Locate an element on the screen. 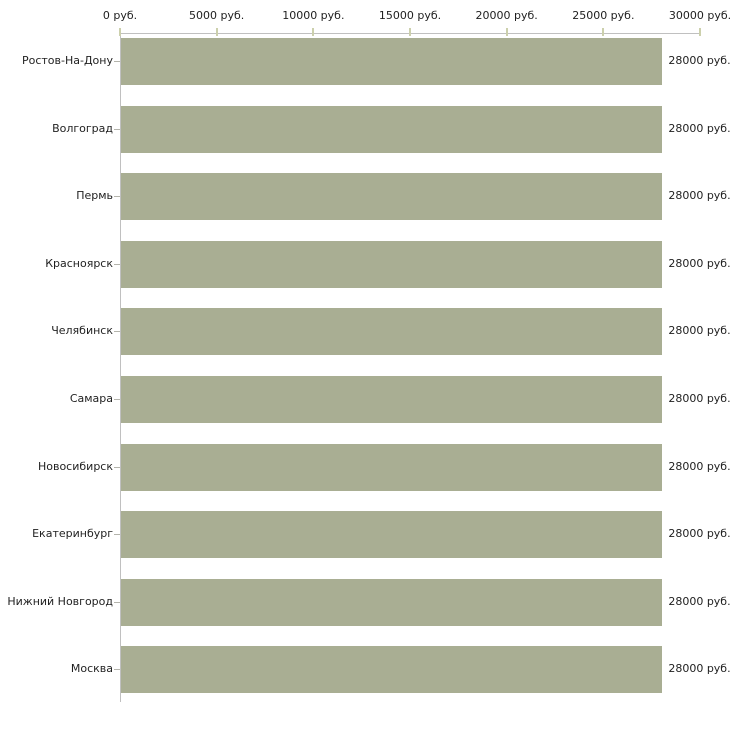  bar-row: Волгоград 28000 руб. is located at coordinates (365, 136).